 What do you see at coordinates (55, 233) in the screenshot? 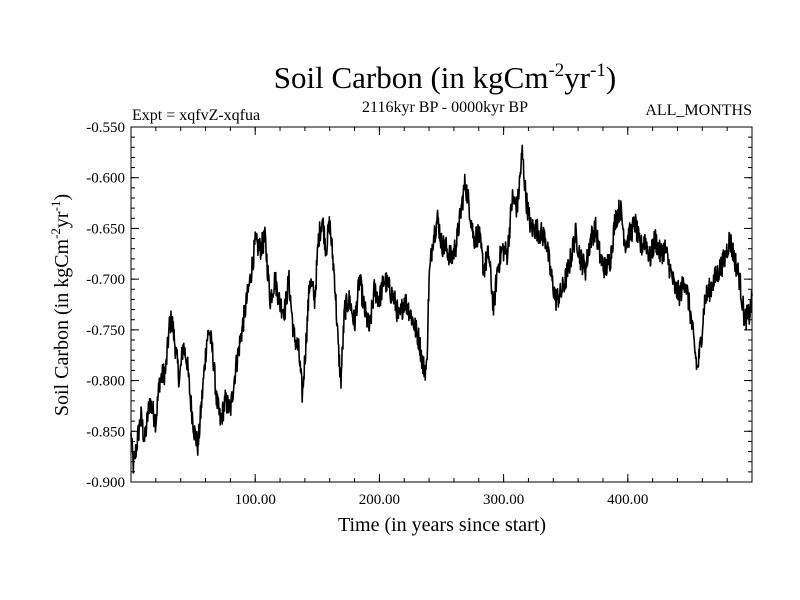
I see `y-axis-title-sup-1: -2` at bounding box center [55, 233].